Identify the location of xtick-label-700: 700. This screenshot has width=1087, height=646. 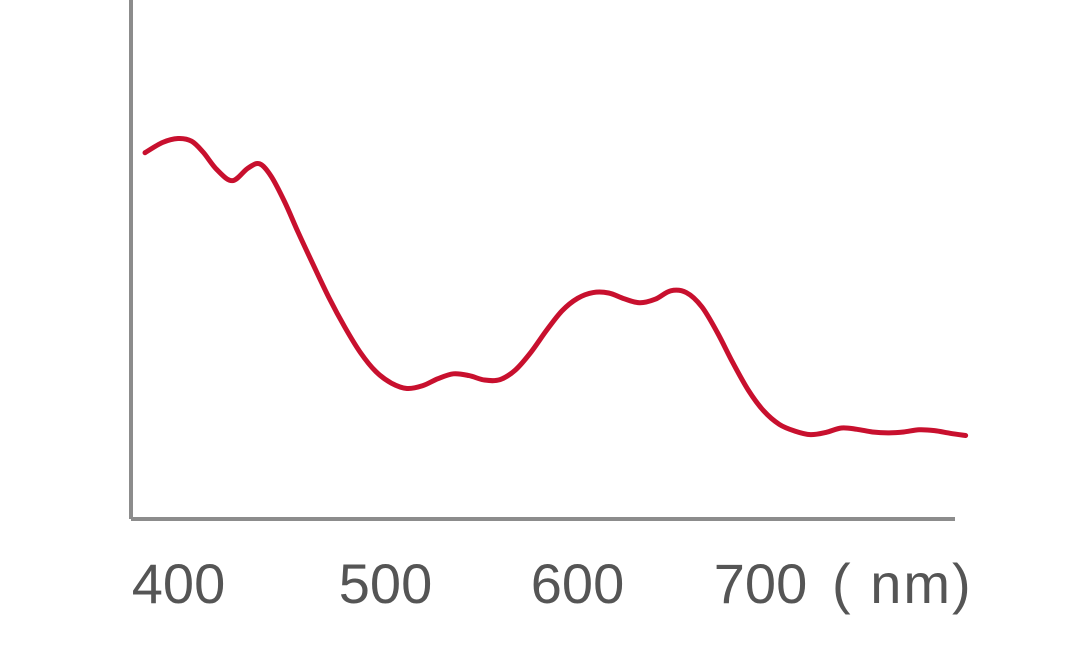
(760, 583).